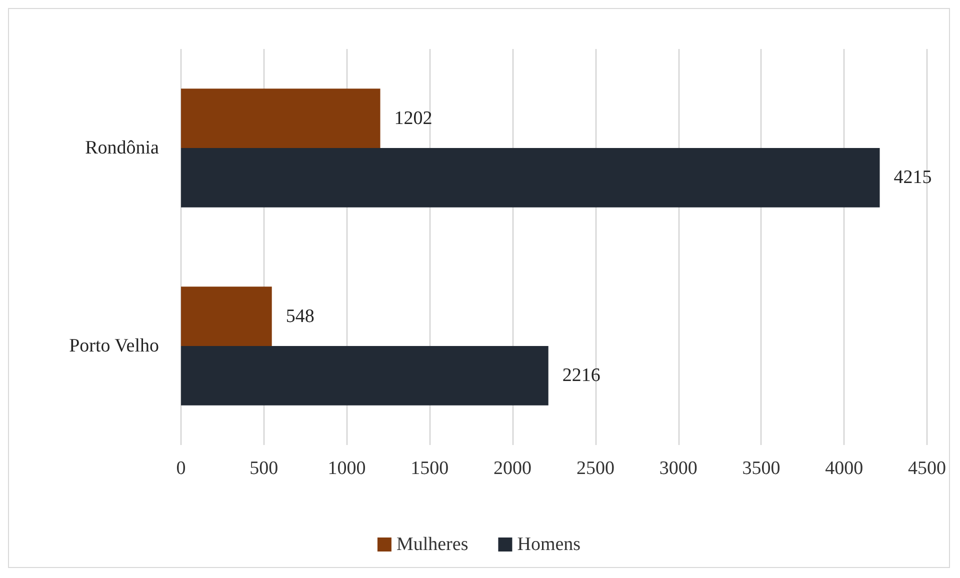 Image resolution: width=960 pixels, height=578 pixels. Describe the element at coordinates (581, 375) in the screenshot. I see `data-label: 2216` at that location.